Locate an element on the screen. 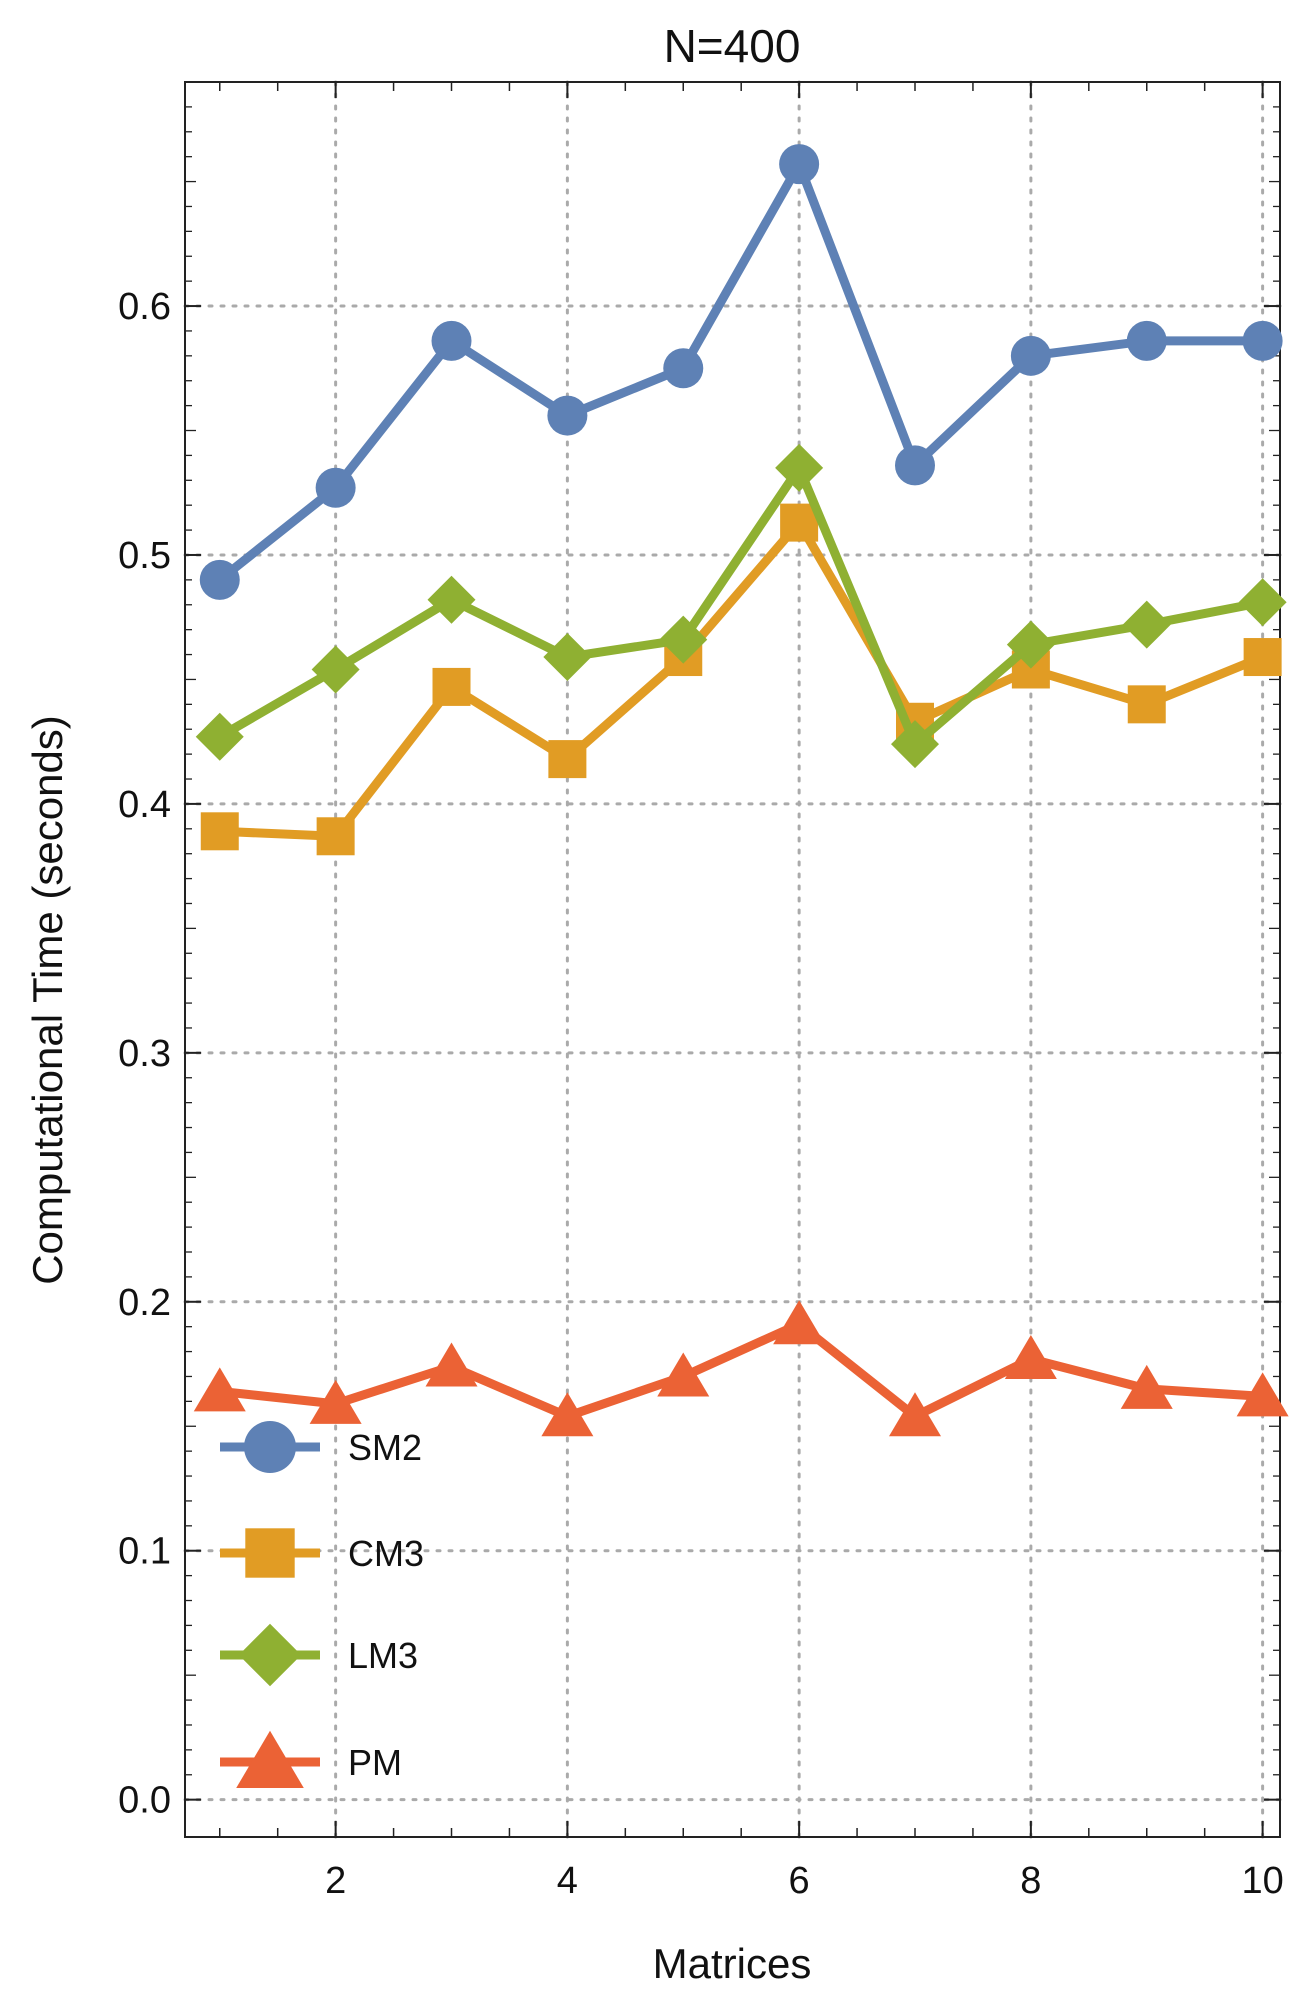  x-axis-title: Matrices is located at coordinates (732, 1963).